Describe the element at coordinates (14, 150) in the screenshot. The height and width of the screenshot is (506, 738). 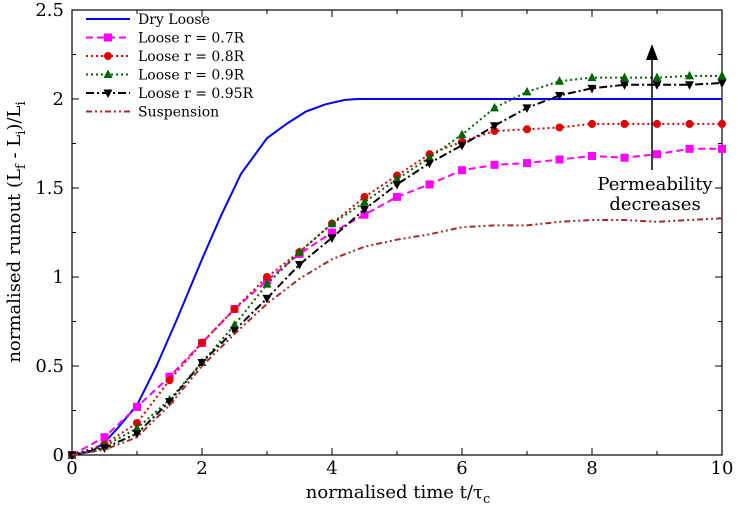
I see `y-axis-label-part2: - L` at that location.